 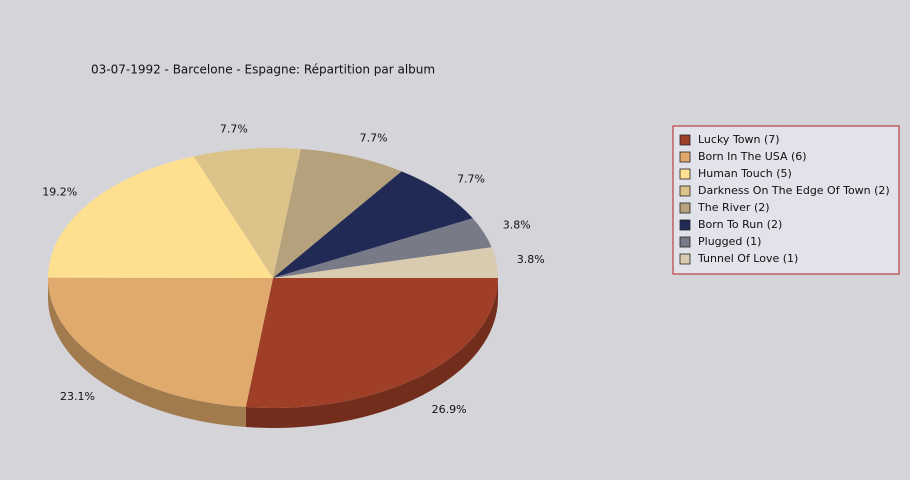 What do you see at coordinates (59, 192) in the screenshot?
I see `value-label: 19.2%` at bounding box center [59, 192].